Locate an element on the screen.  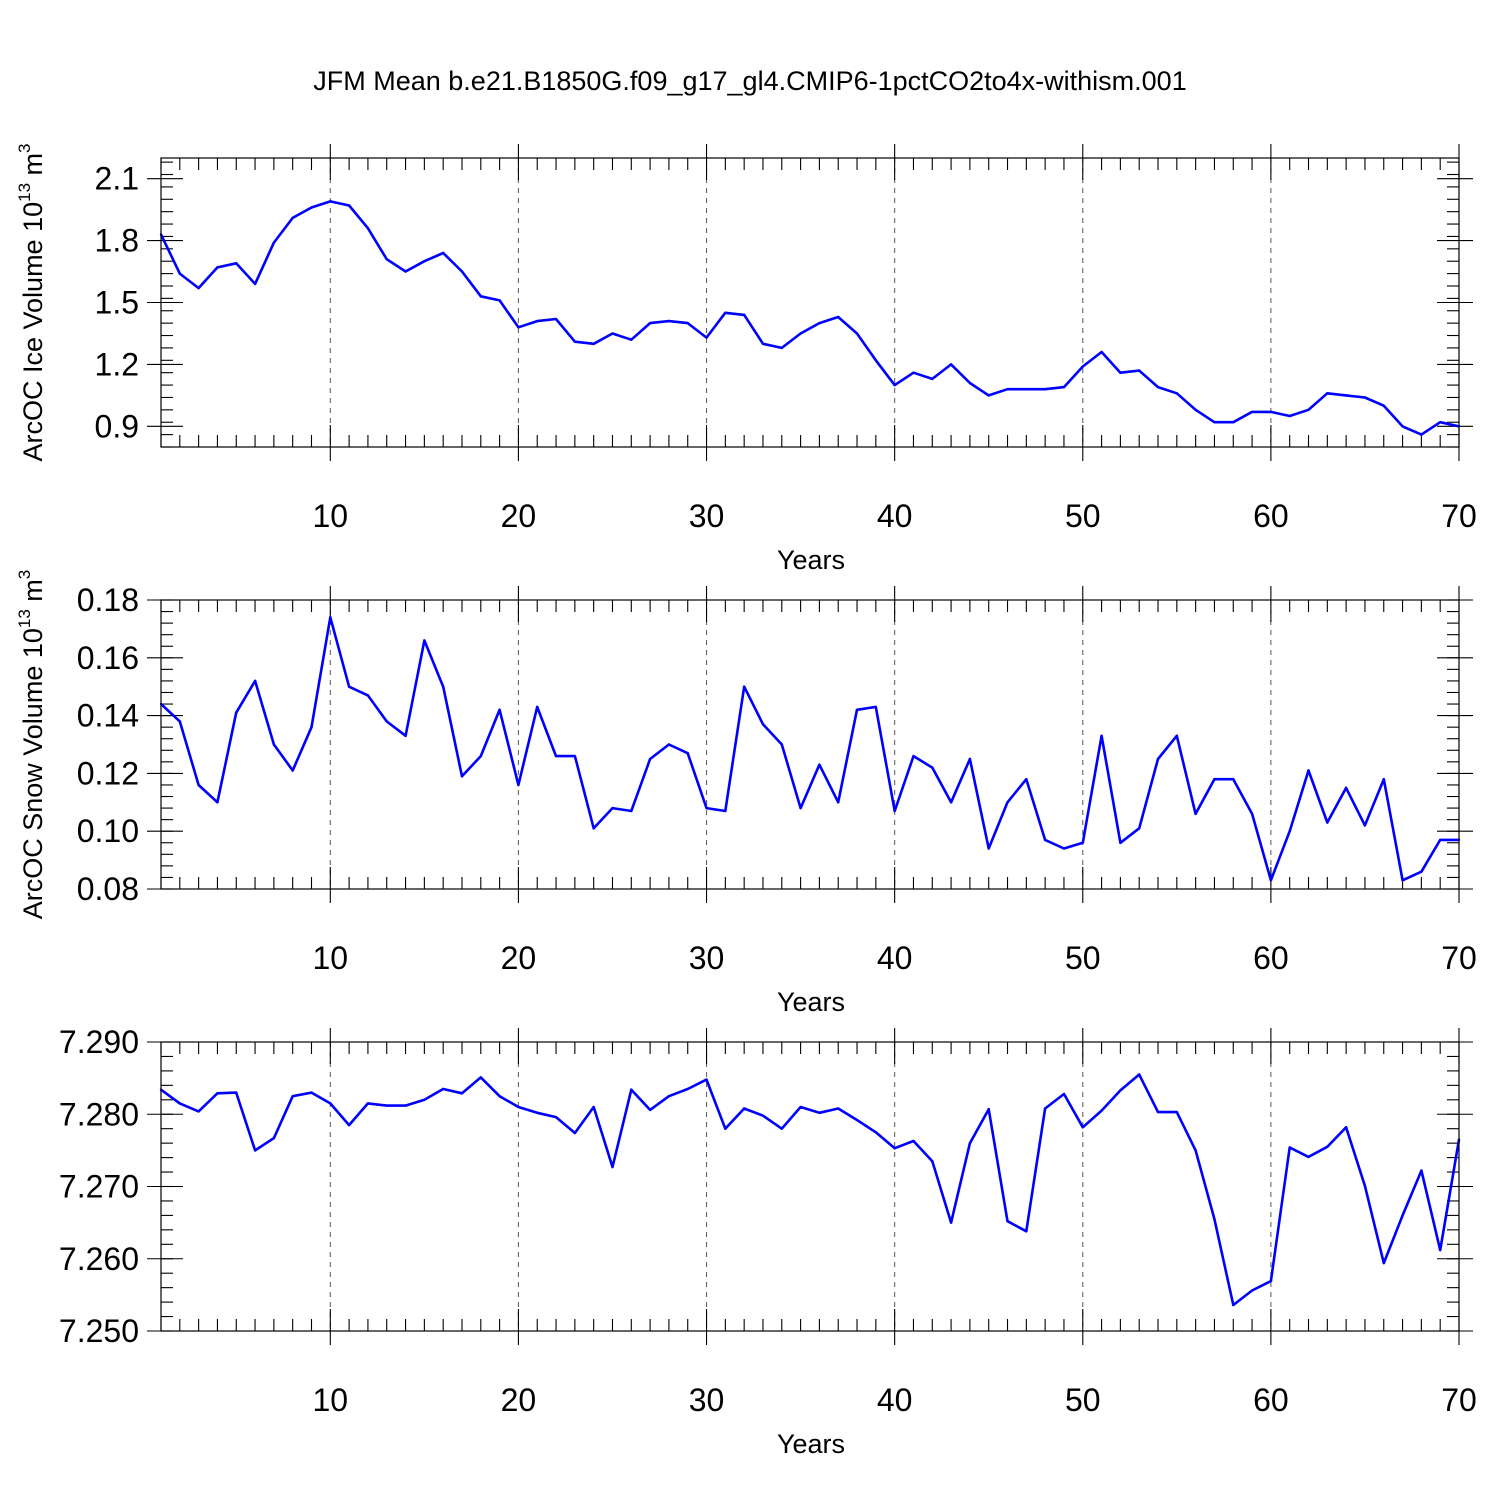
y-tick-label: 1.5 is located at coordinates (117, 303).